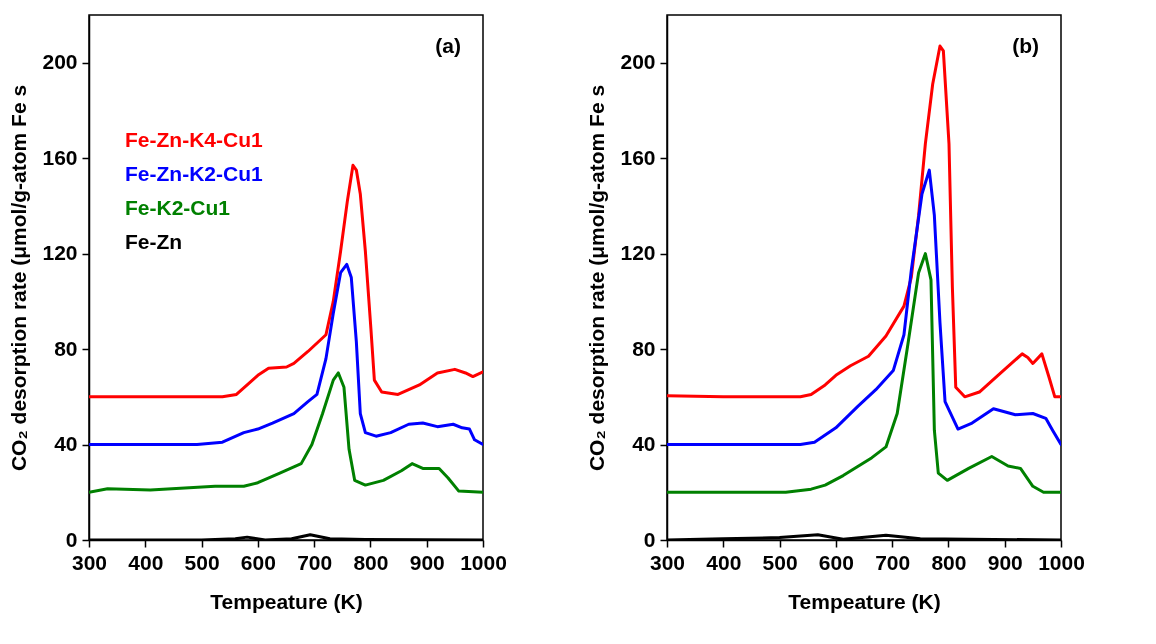 Image resolution: width=1156 pixels, height=644 pixels. I want to click on text: Fe-Zn-K2-Cu1, so click(194, 173).